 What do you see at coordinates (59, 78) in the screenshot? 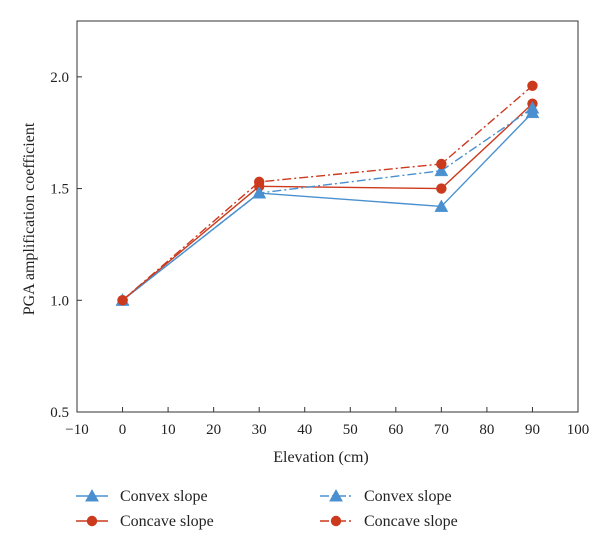
I see `y-tick-label: 2.0` at bounding box center [59, 78].